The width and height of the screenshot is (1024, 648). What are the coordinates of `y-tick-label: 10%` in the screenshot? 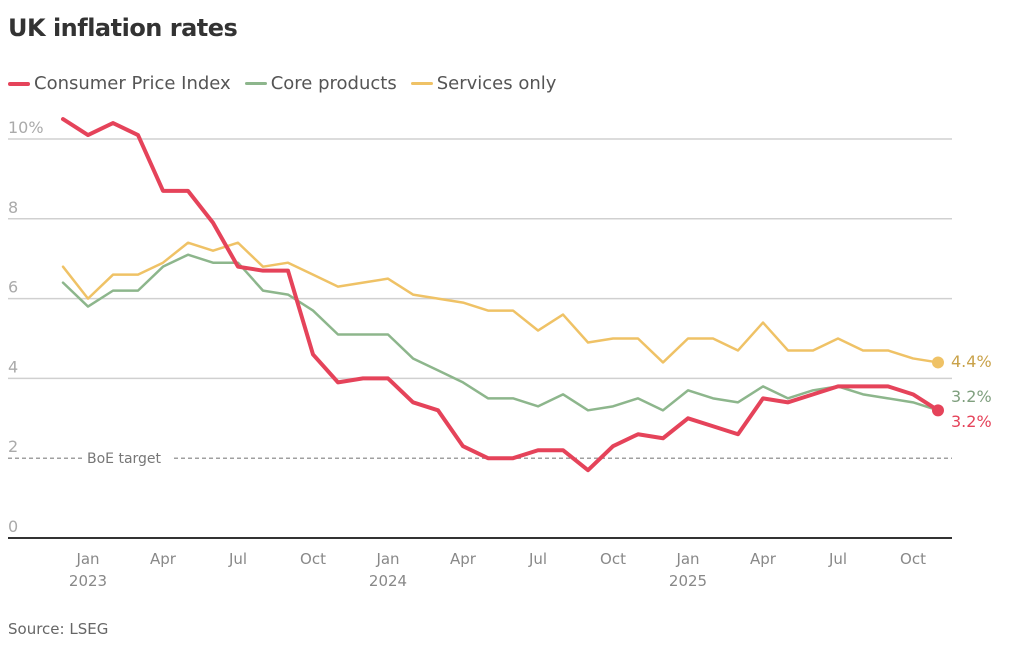 It's located at (26, 127).